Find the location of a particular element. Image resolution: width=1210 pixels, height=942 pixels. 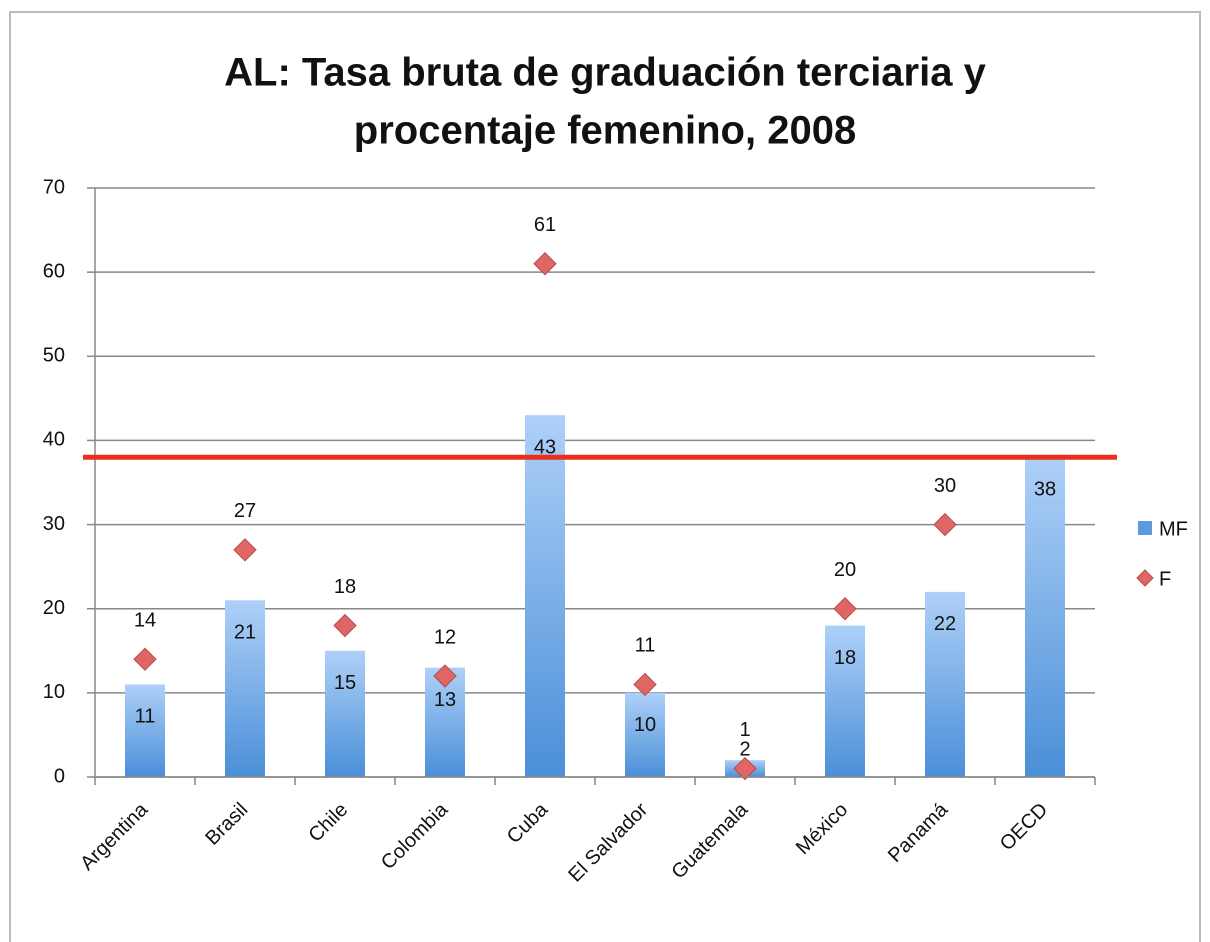

legend-label: MF is located at coordinates (1173, 529).